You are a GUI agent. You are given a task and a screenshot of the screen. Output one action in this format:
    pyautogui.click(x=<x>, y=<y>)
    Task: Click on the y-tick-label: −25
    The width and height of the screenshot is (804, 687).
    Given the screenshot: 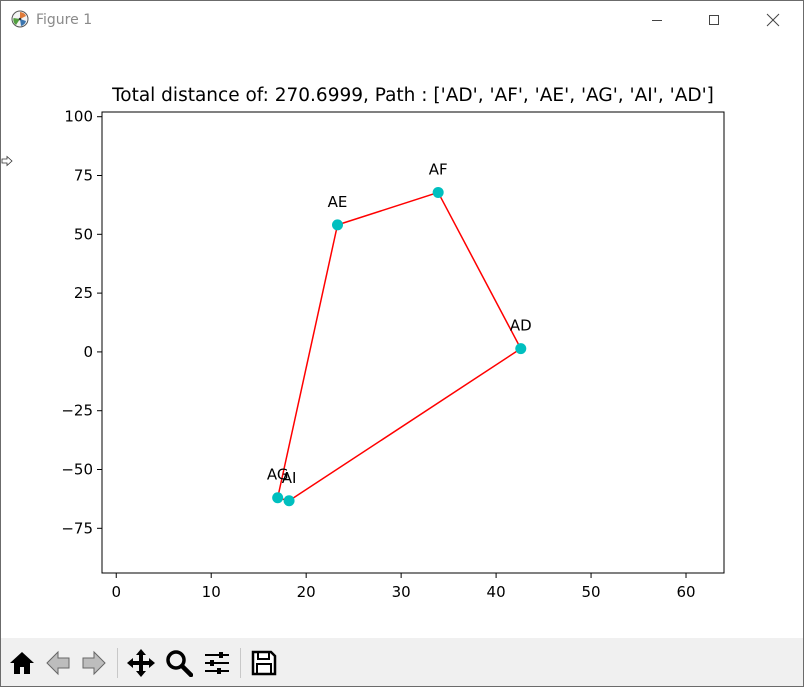 What is the action you would take?
    pyautogui.click(x=77, y=411)
    